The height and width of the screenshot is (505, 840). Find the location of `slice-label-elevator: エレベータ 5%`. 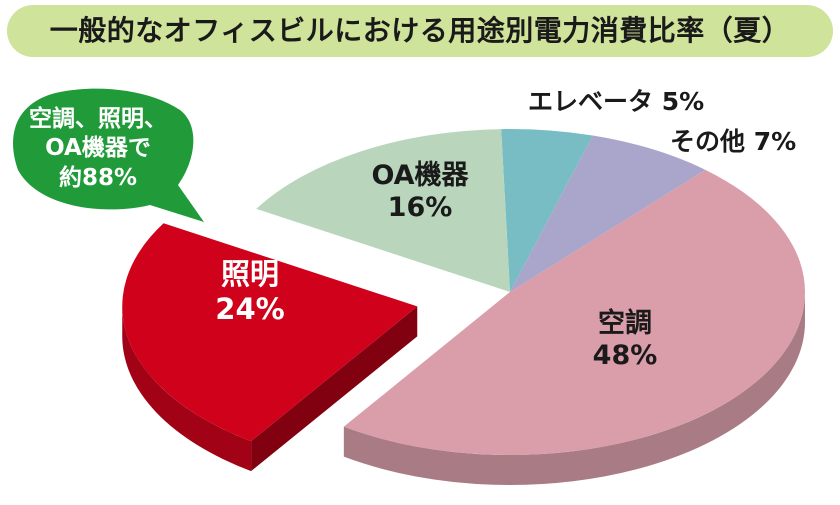

slice-label-elevator: エレベータ 5% is located at coordinates (616, 100).